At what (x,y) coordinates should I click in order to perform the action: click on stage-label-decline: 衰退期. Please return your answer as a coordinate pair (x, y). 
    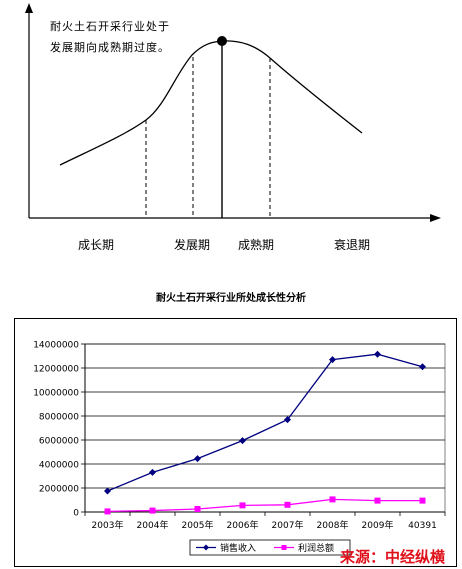
    Looking at the image, I should click on (352, 245).